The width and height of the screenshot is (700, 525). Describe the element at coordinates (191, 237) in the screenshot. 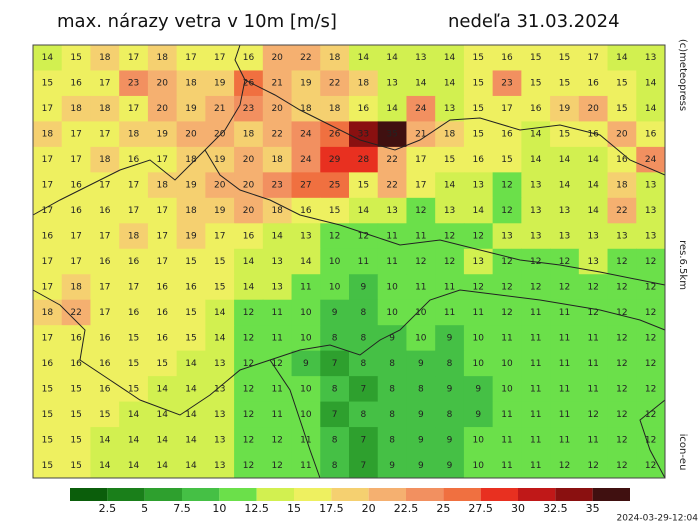

I see `cell-value: 19` at that location.